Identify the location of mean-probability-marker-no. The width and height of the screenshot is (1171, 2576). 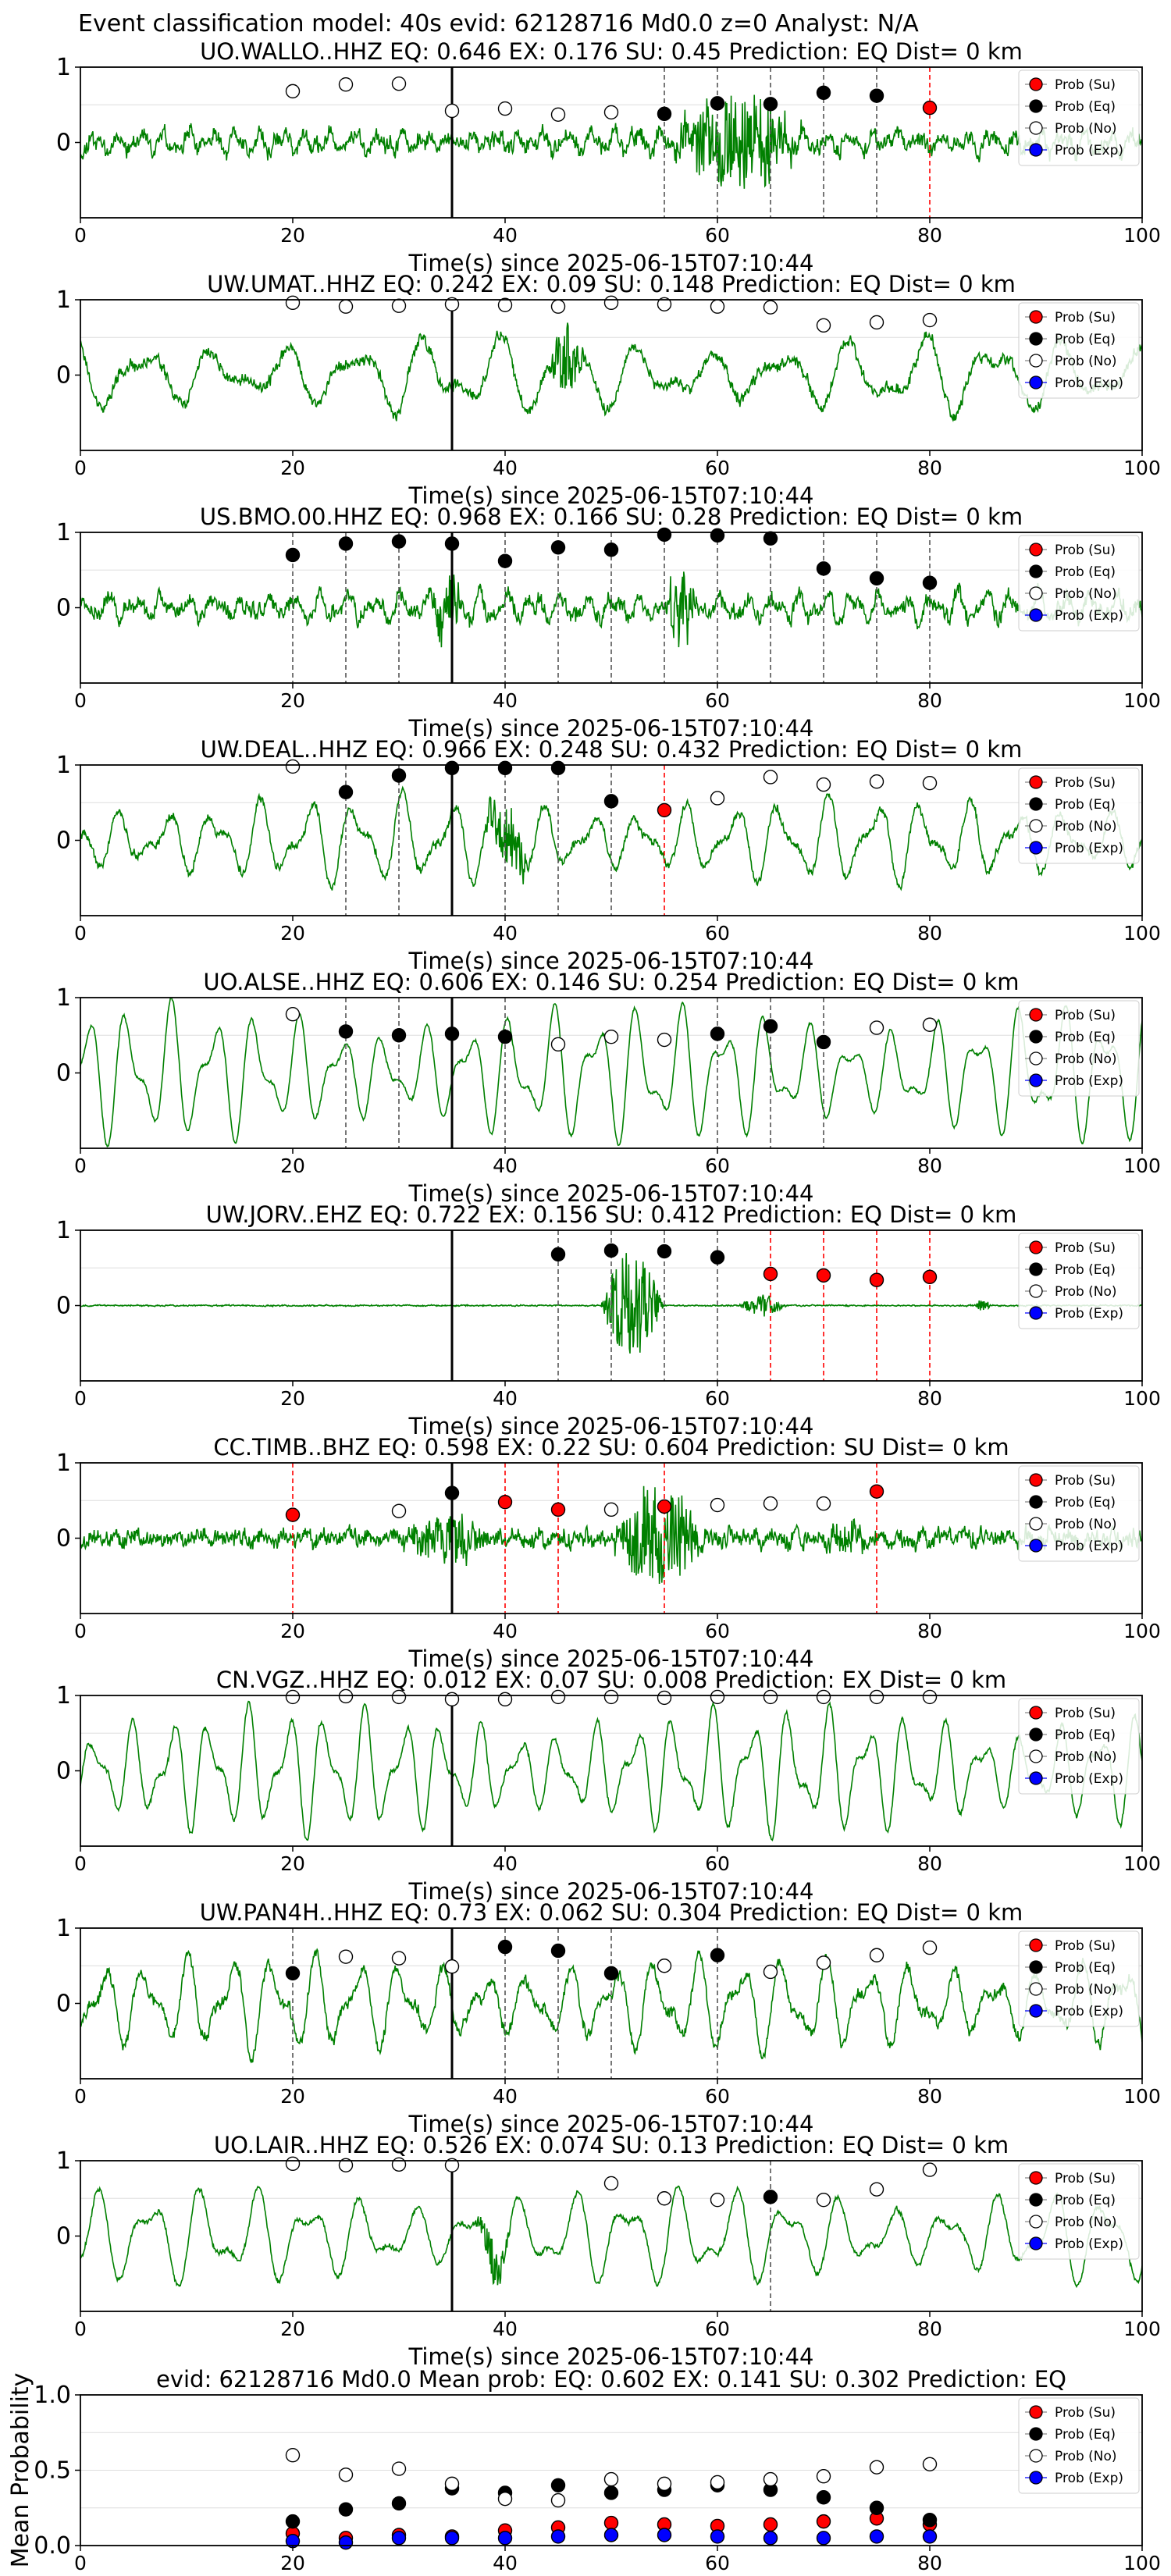
(717, 2482).